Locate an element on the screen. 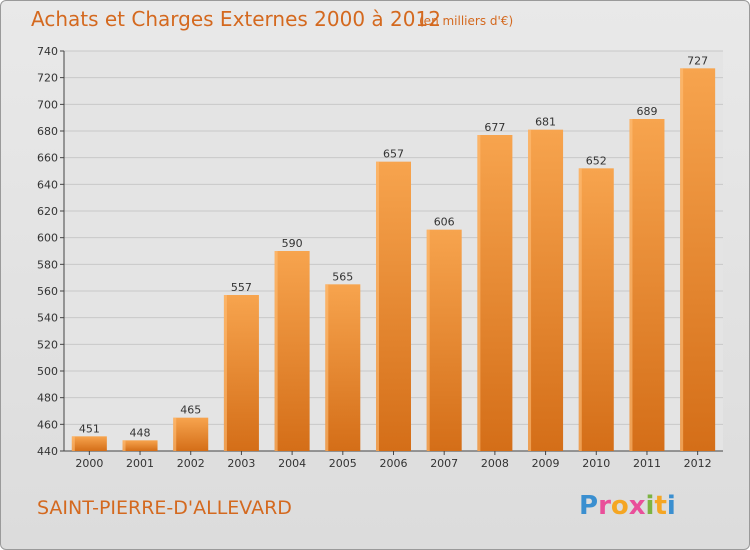 The width and height of the screenshot is (750, 550). y-tick-label: 460 is located at coordinates (47, 424).